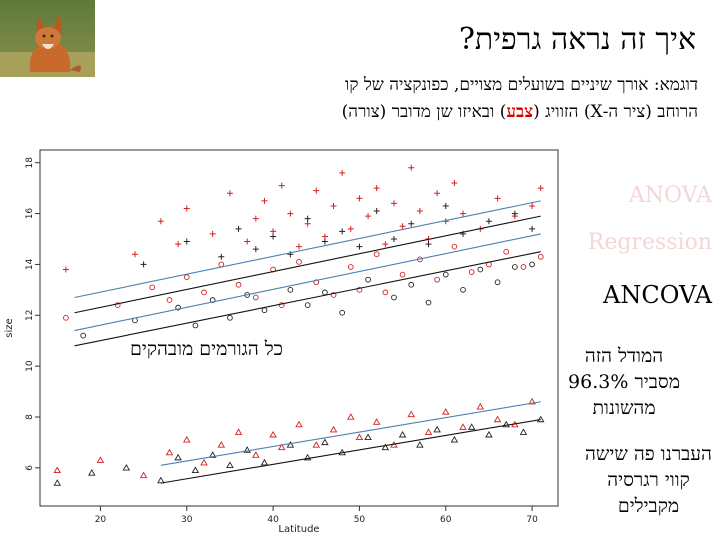  What do you see at coordinates (615, 112) in the screenshot?
I see `subtitle-line-2-start: הרוחב (ציר ה-X) הזוויג (` at bounding box center [615, 112].